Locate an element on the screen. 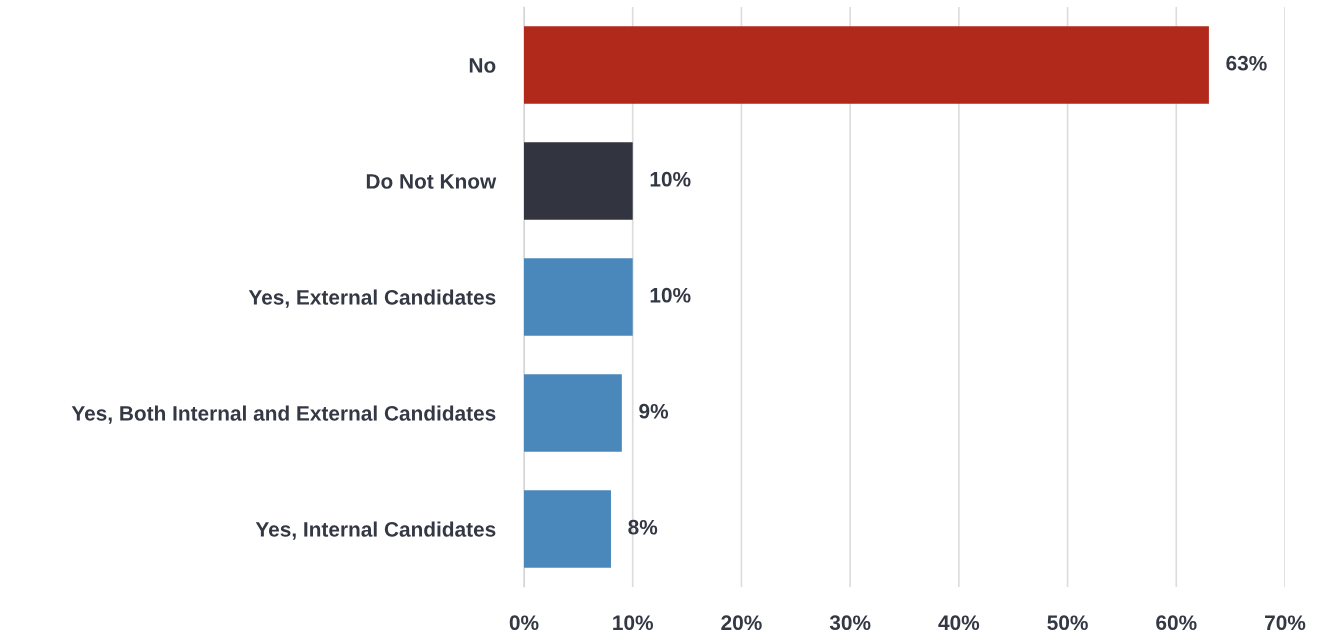 The width and height of the screenshot is (1328, 637). x-tick-label: 20% is located at coordinates (741, 623).